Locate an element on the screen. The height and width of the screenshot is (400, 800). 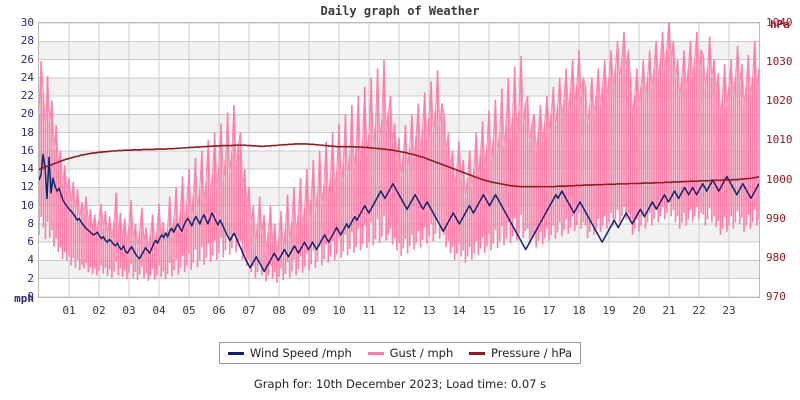
legend-item-pressure: Pressure / hPa is located at coordinates (520, 353).